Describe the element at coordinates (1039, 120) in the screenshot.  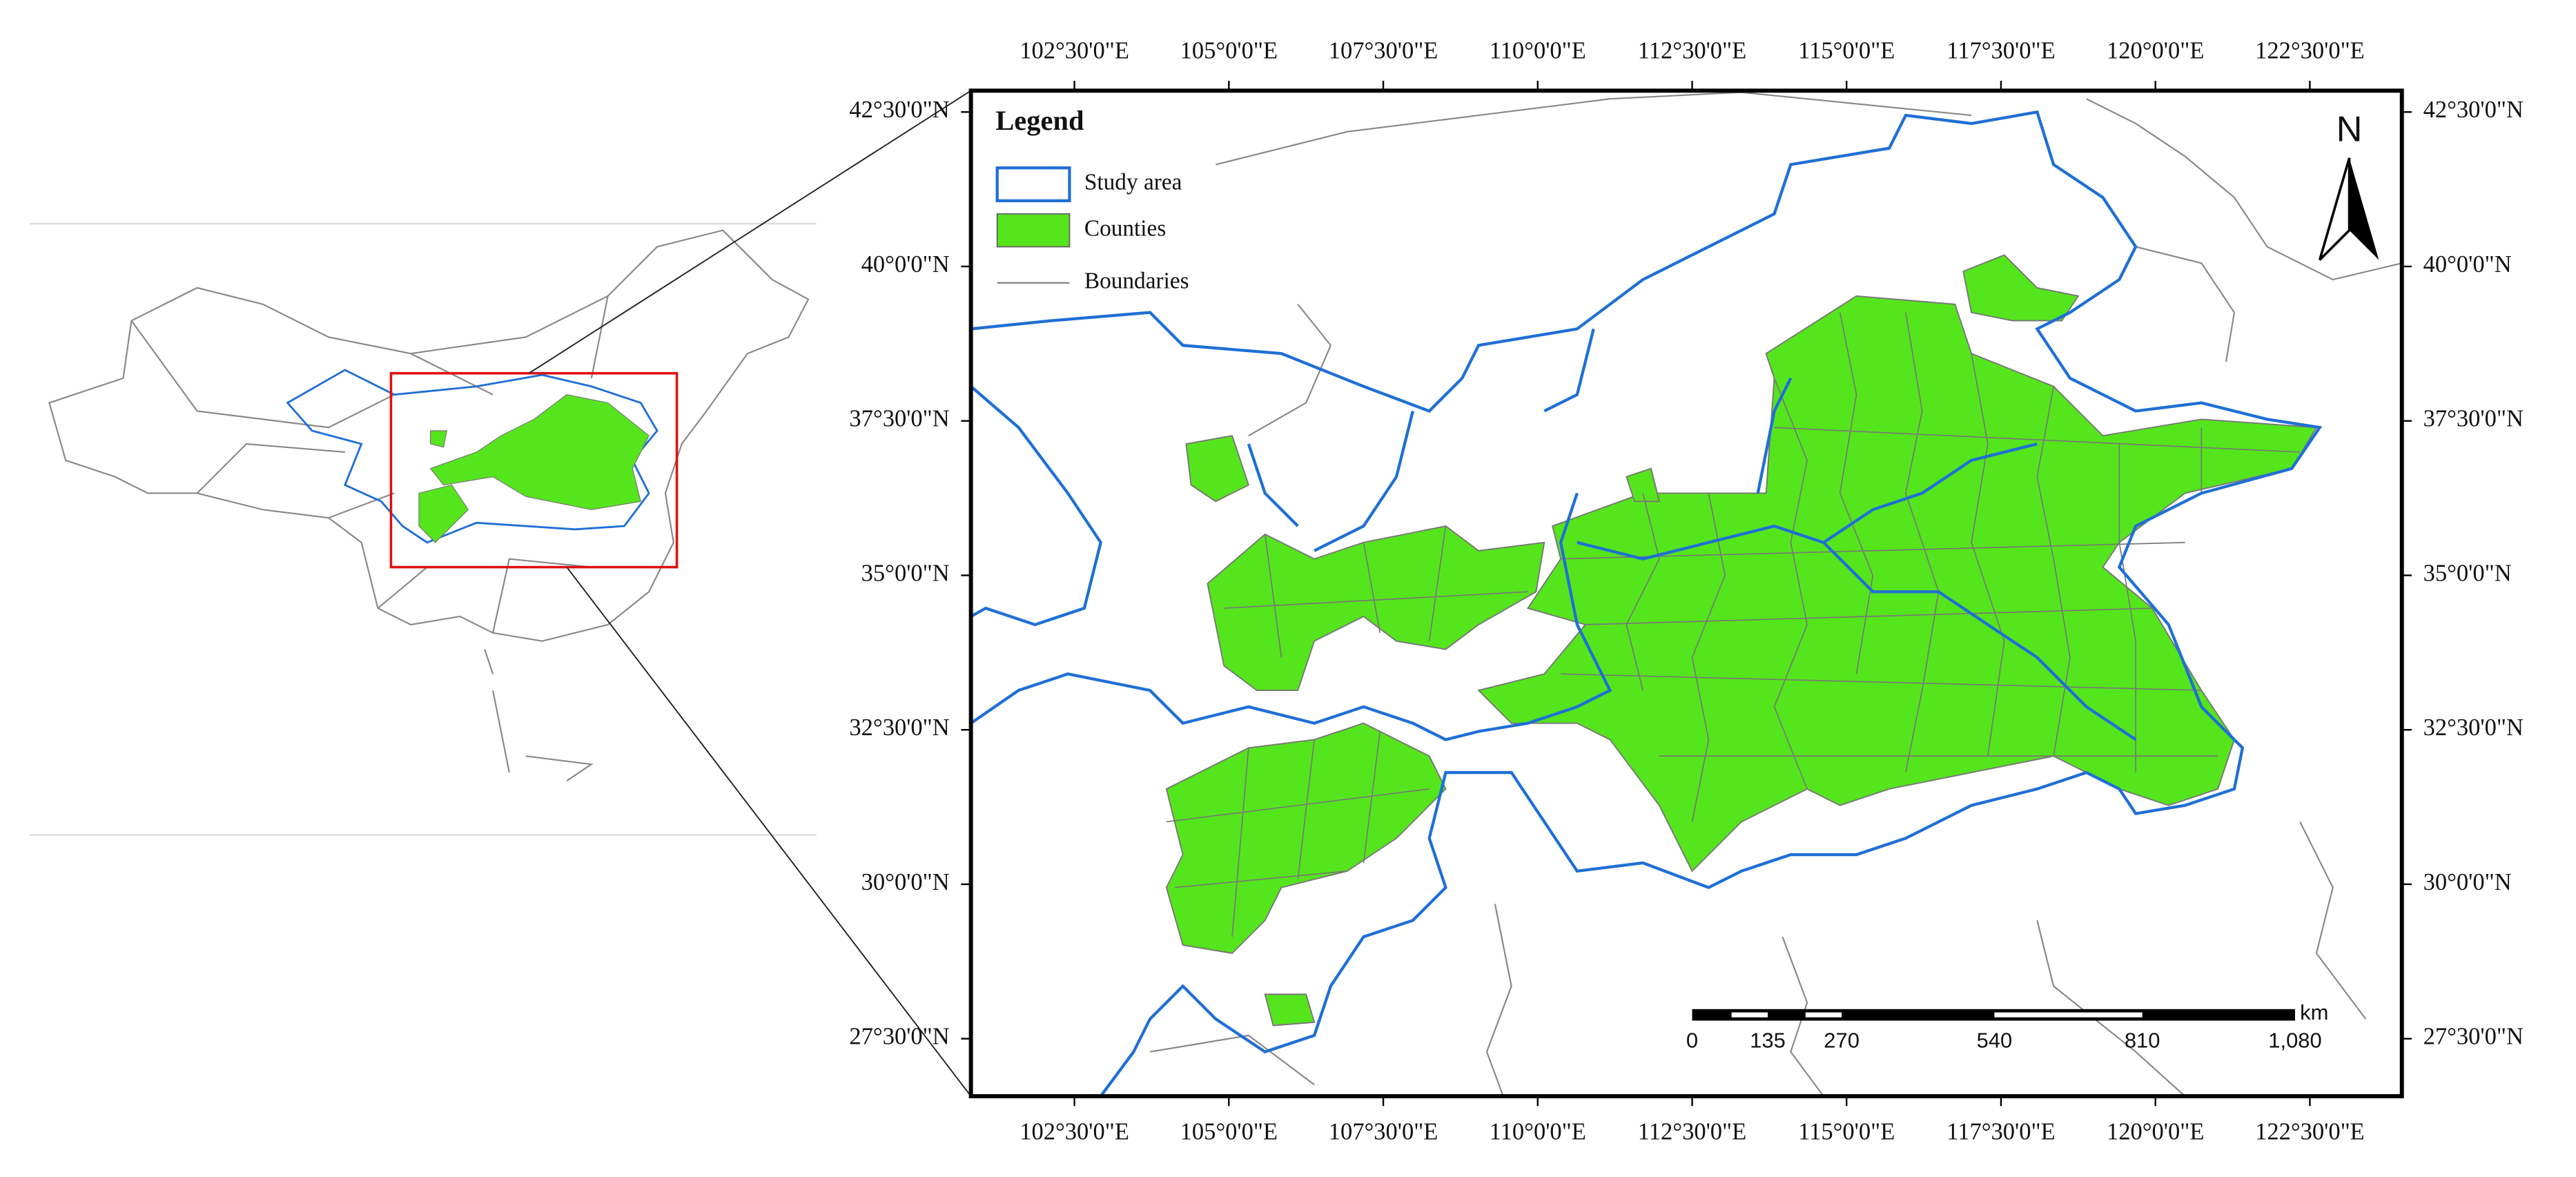
I see `legend-title: Legend` at that location.